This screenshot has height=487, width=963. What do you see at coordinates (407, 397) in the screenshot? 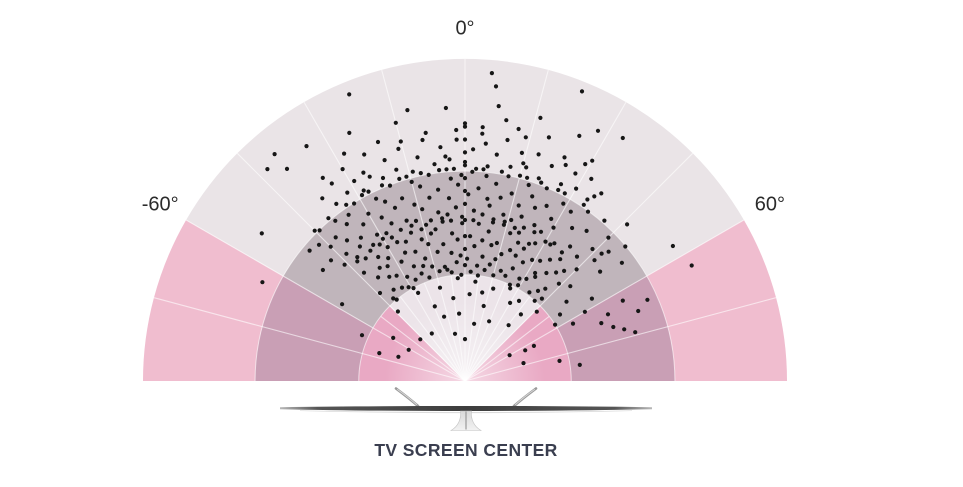
I see `tv-left-foot-highlight` at bounding box center [407, 397].